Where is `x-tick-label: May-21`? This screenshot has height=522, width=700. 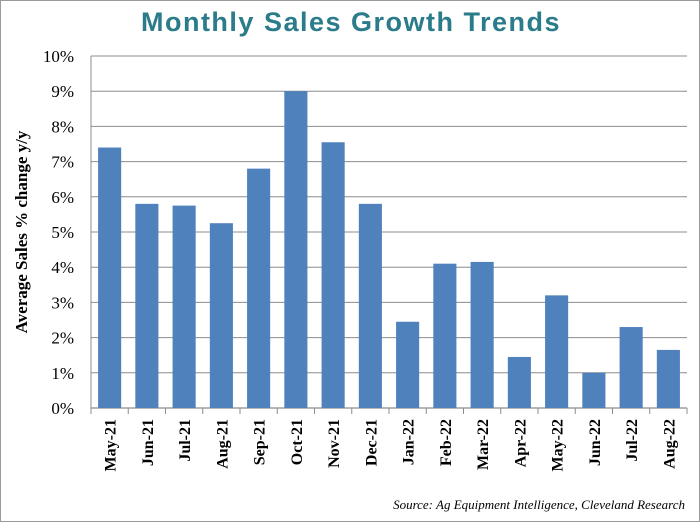 x-tick-label: May-21 is located at coordinates (111, 445).